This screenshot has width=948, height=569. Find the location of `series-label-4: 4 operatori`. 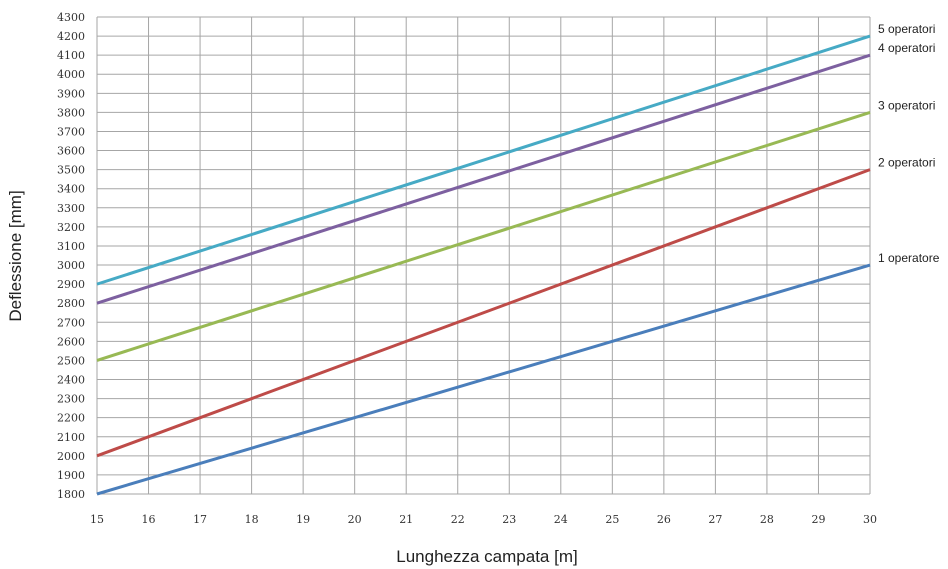

series-label-4: 4 operatori is located at coordinates (906, 48).